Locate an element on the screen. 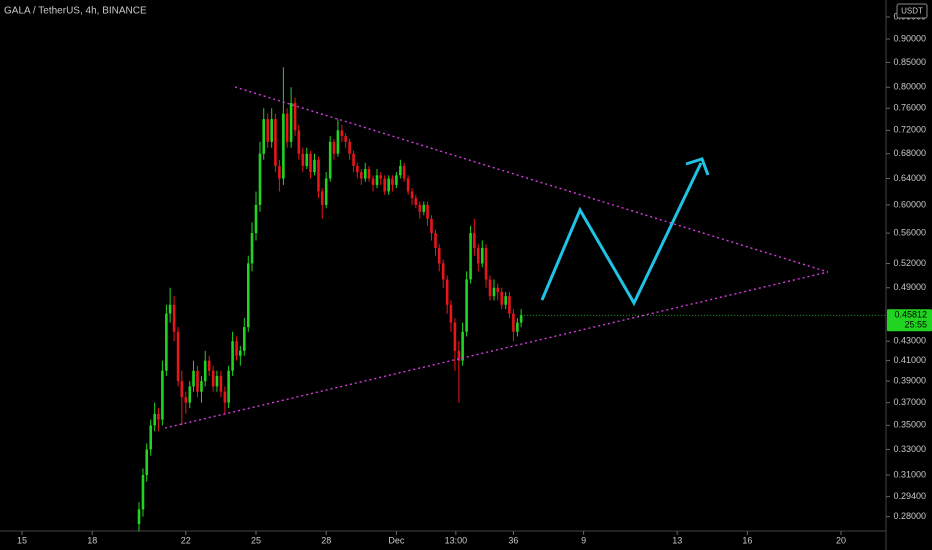 The image size is (932, 550). x-tick-label: 16 is located at coordinates (747, 540).